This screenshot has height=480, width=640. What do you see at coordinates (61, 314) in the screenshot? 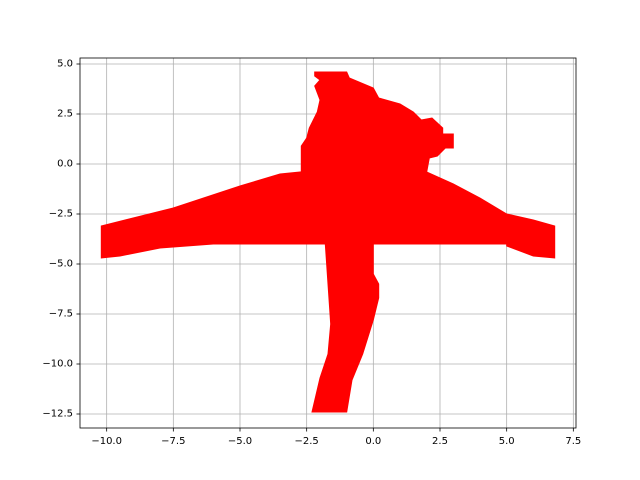
I see `y-tick-label: −7.5` at bounding box center [61, 314].